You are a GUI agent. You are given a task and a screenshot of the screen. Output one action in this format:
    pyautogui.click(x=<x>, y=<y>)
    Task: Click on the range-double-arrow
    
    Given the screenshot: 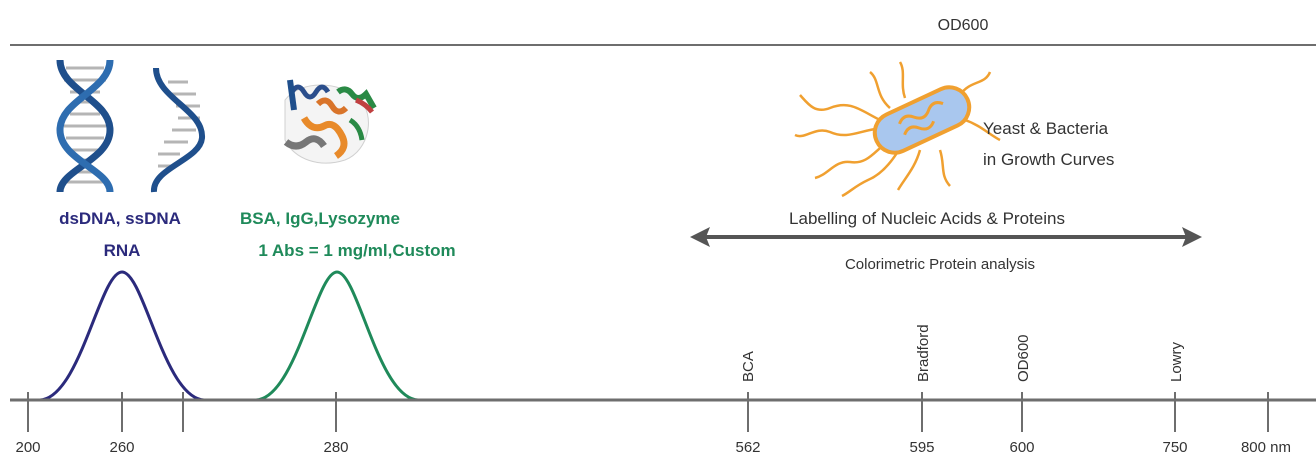 What is the action you would take?
    pyautogui.click(x=946, y=237)
    